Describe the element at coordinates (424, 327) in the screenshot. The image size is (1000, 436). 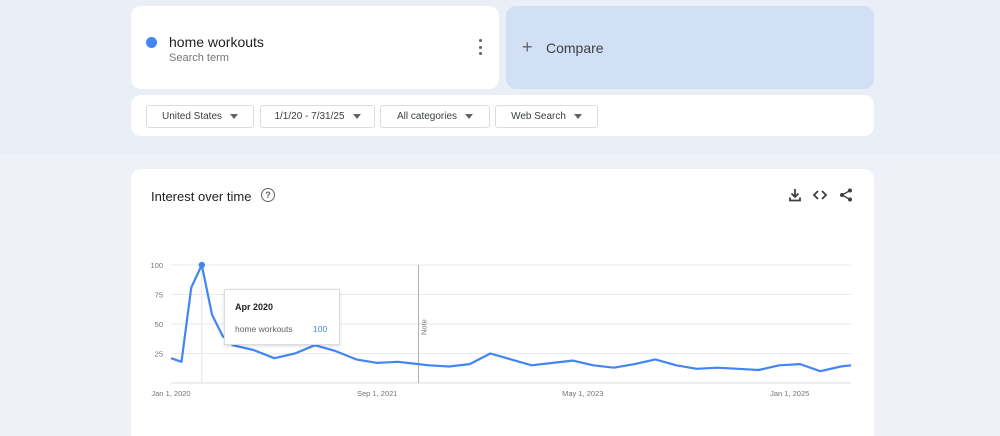
I see `note-annotation: Note` at that location.